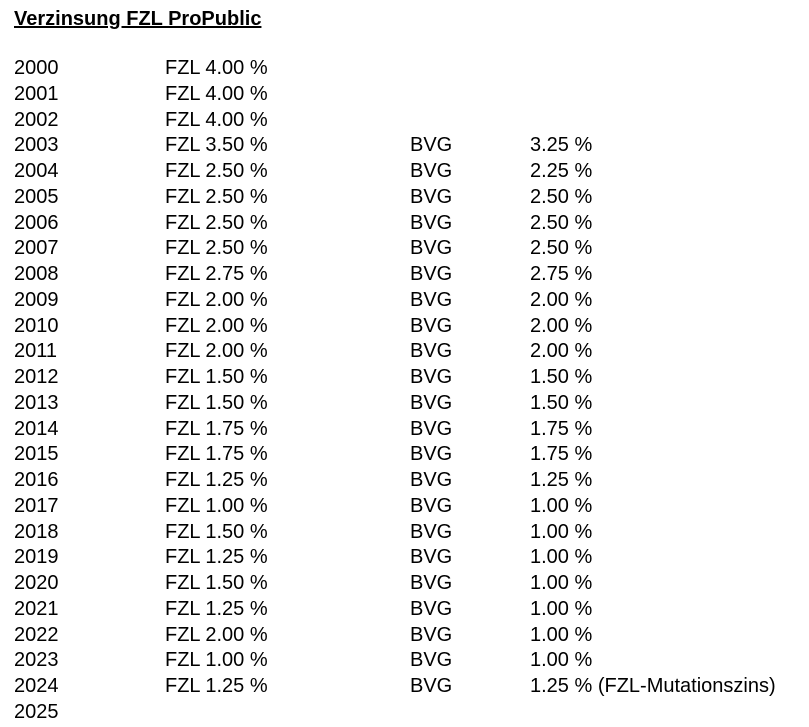 Image resolution: width=809 pixels, height=727 pixels. I want to click on interest-rate-row: 2018 FZL 1.50 % BVG 1.00 %, so click(409, 533).